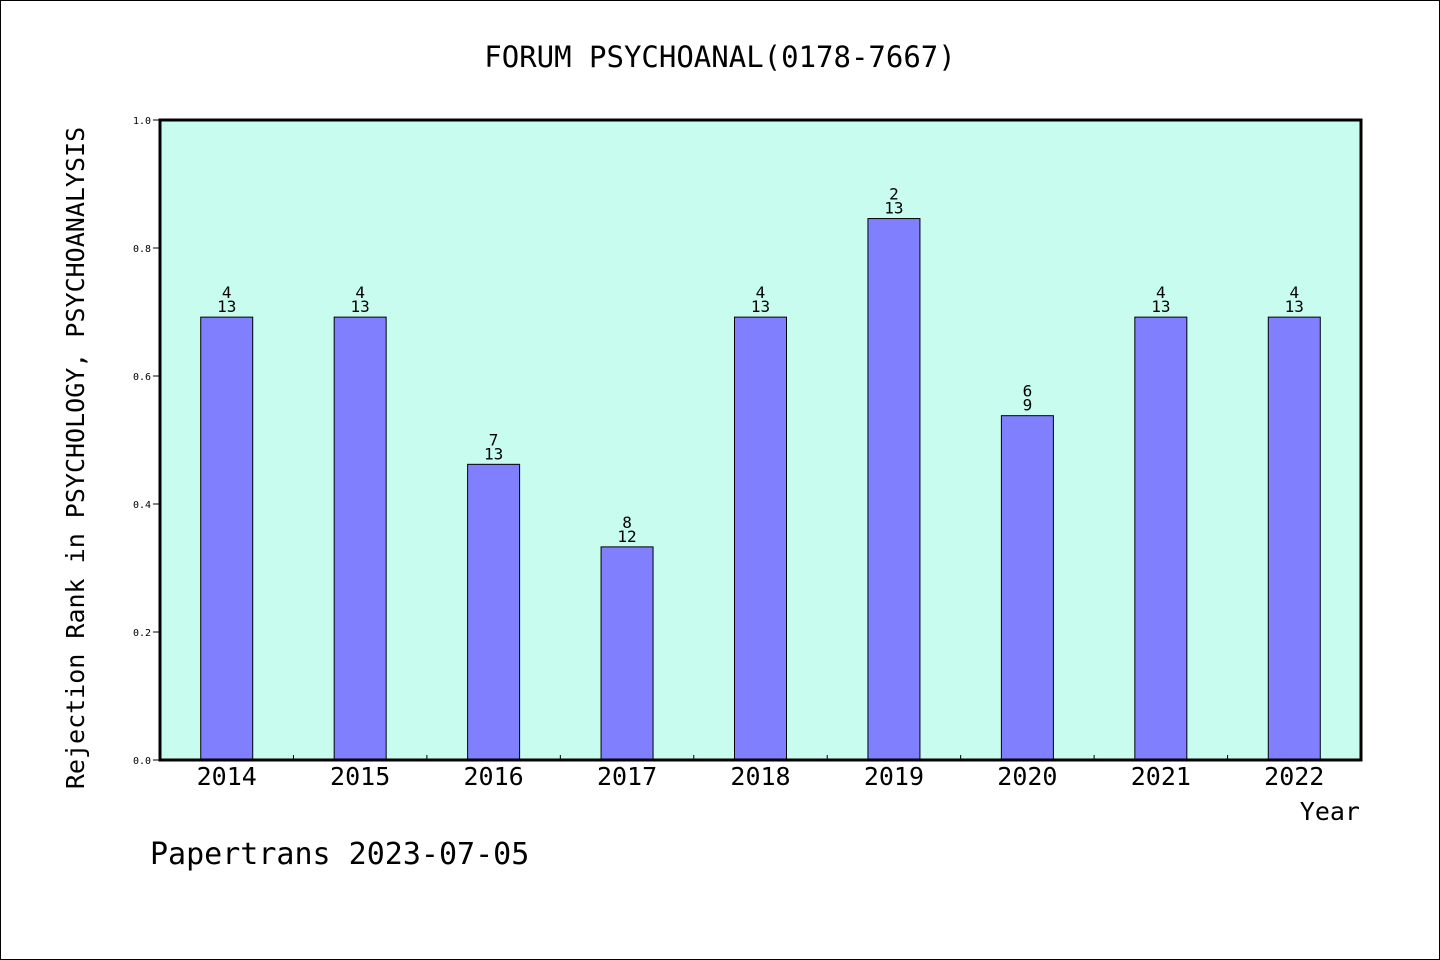  What do you see at coordinates (1027, 776) in the screenshot?
I see `x-tick-label: 2020` at bounding box center [1027, 776].